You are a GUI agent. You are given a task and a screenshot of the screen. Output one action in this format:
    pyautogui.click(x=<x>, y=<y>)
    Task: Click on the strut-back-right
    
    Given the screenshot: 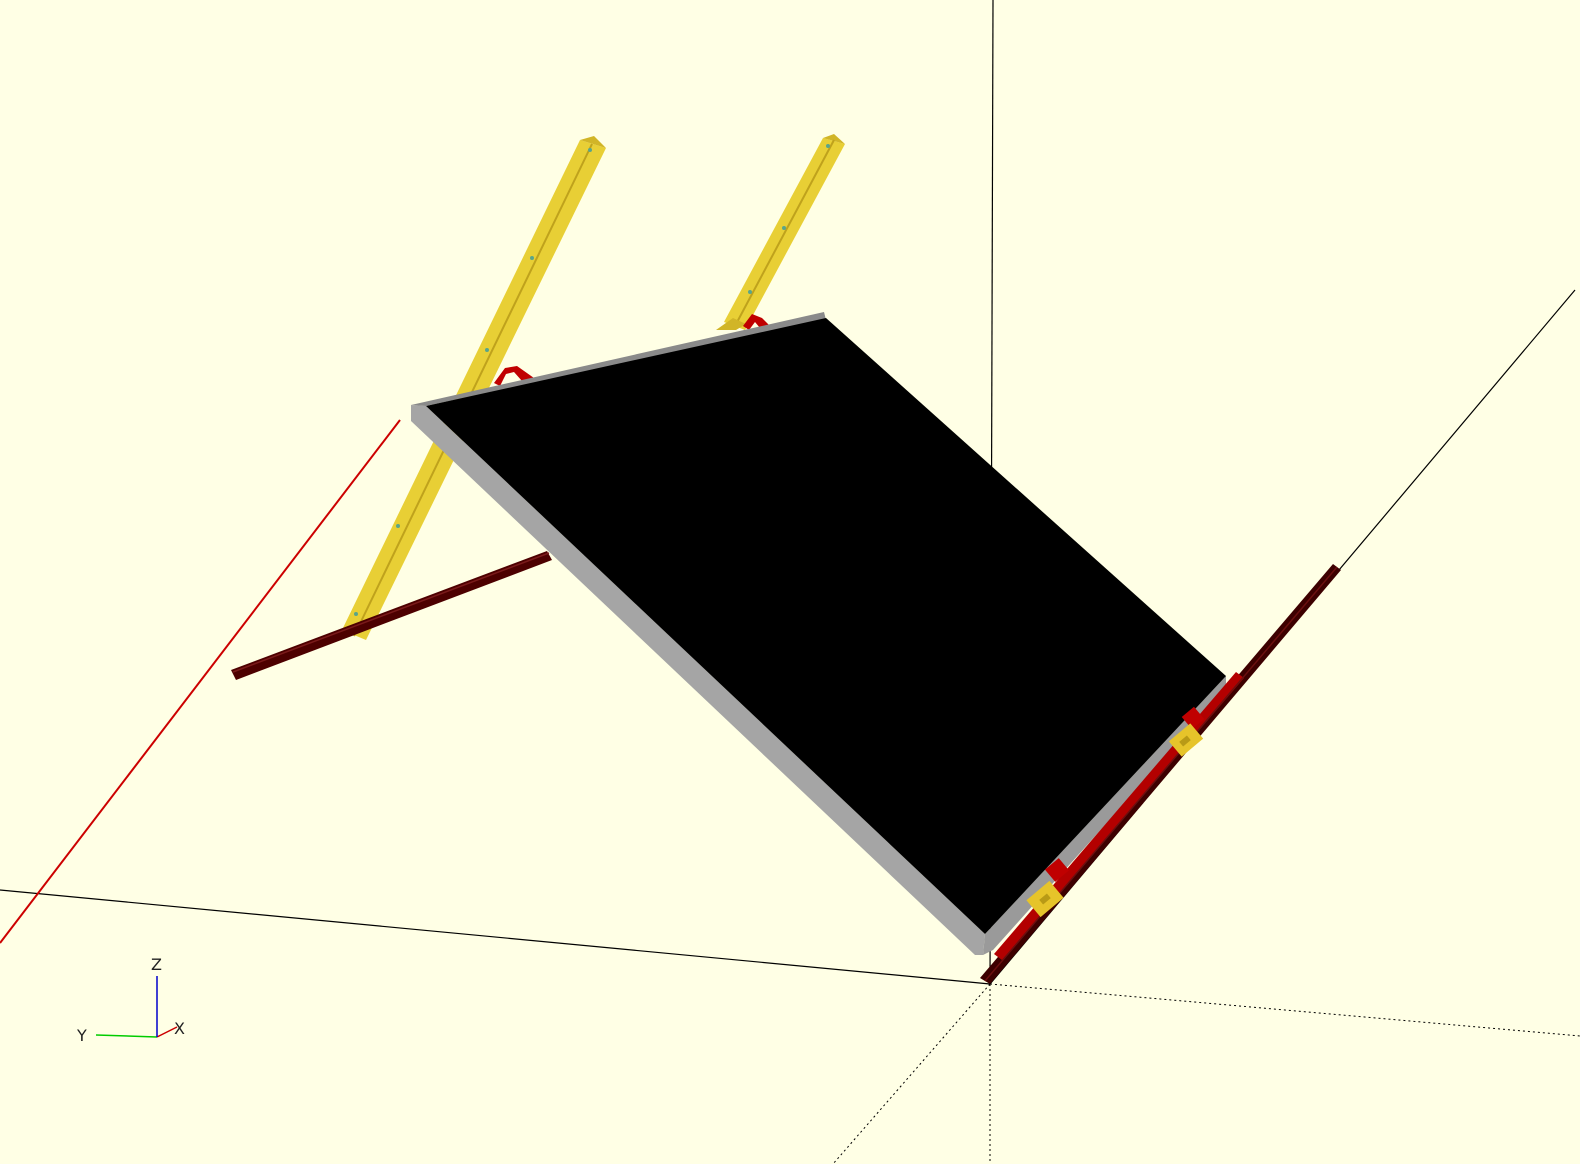 What is the action you would take?
    pyautogui.click(x=784, y=232)
    